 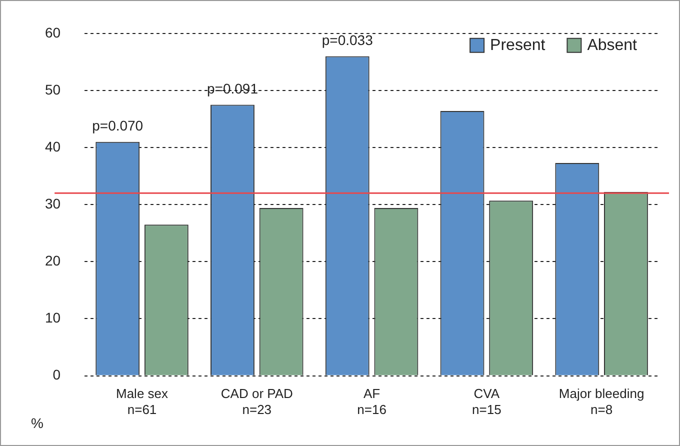 I want to click on y-tick-label: 0, so click(x=56, y=374).